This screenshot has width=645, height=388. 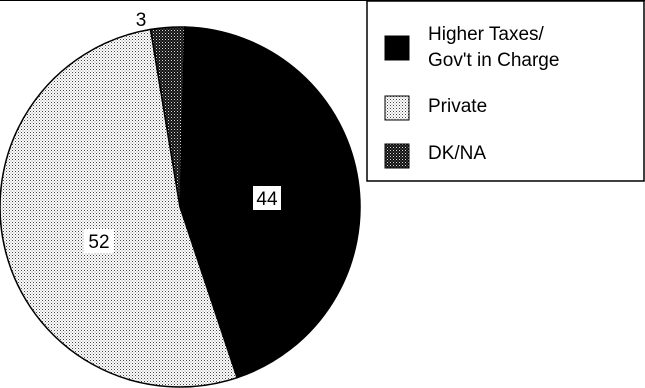 I want to click on legend-swatch-private, so click(x=397, y=108).